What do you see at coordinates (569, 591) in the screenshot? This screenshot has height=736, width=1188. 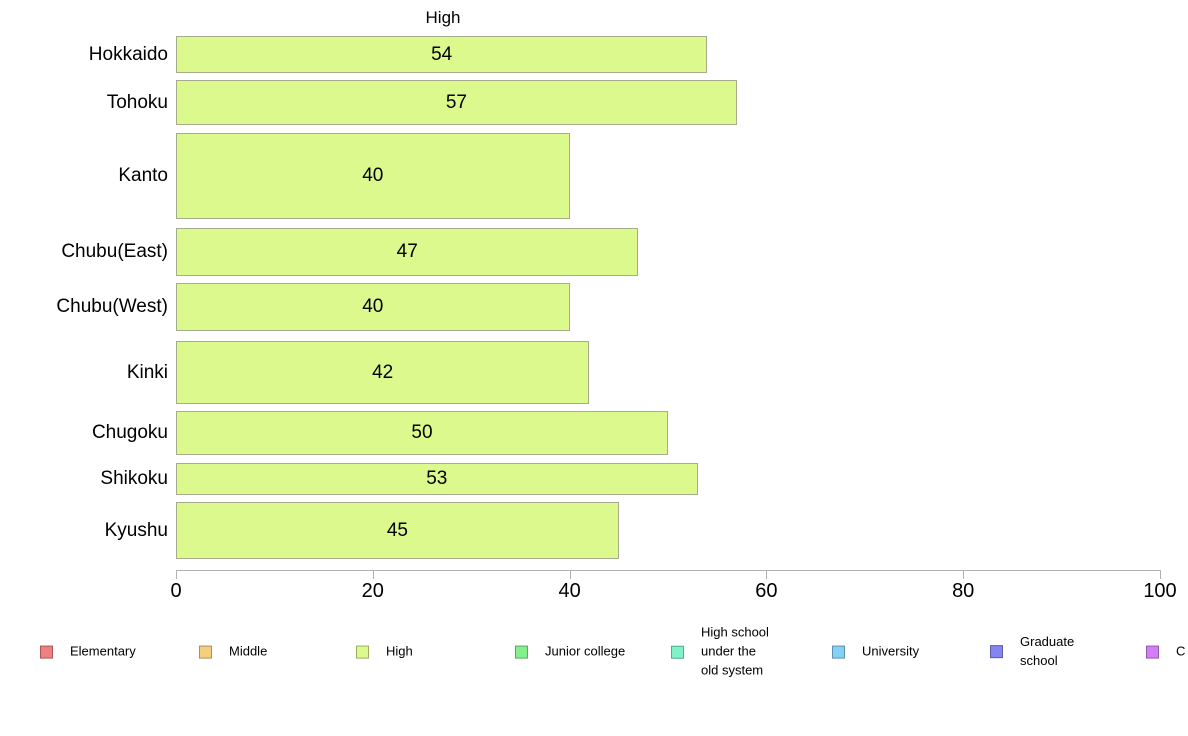 I see `x-tick-label: 40` at bounding box center [569, 591].